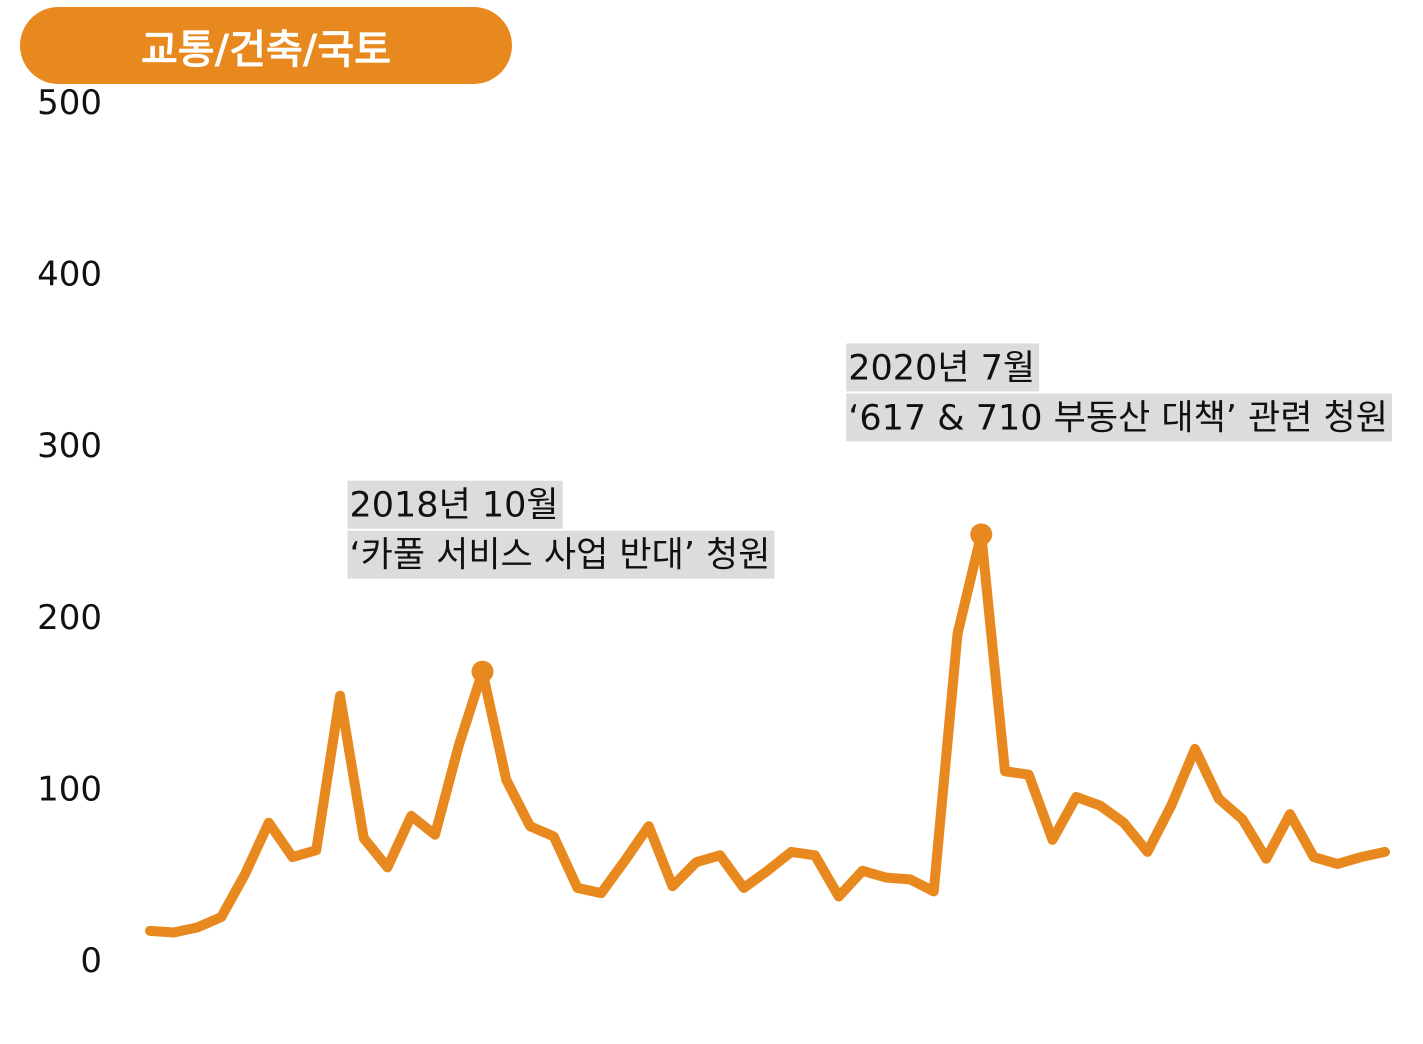 This screenshot has width=1423, height=1044. What do you see at coordinates (266, 49) in the screenshot?
I see `chart-title: 교통/건축/국토` at bounding box center [266, 49].